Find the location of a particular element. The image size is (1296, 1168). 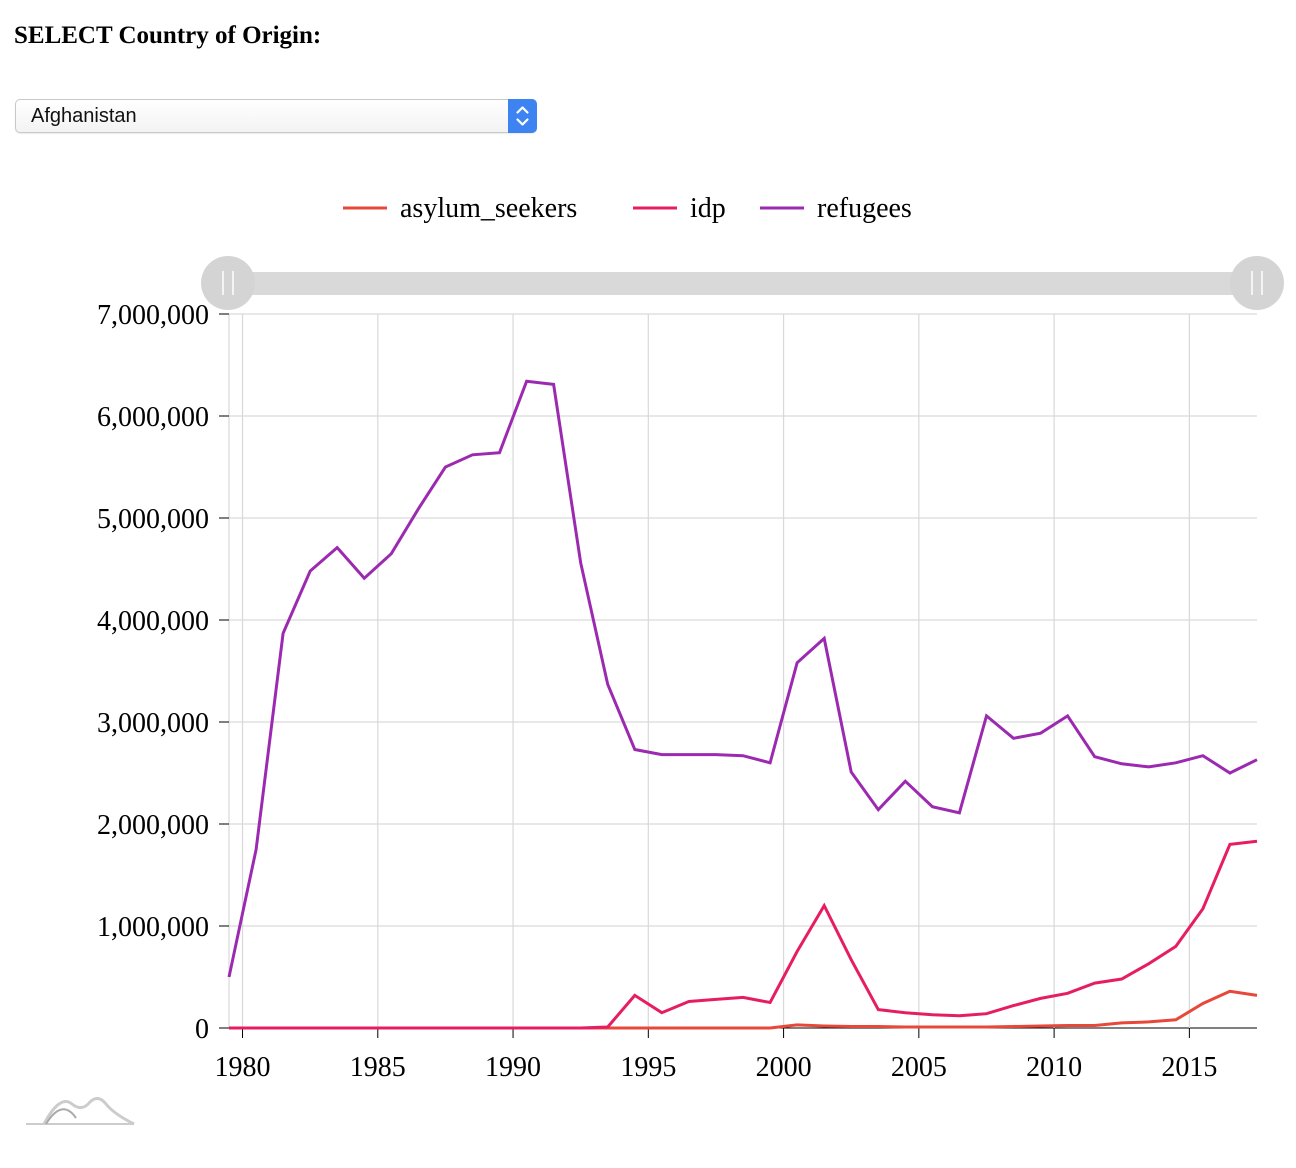

x-tick-label: 2015 is located at coordinates (1189, 1067).